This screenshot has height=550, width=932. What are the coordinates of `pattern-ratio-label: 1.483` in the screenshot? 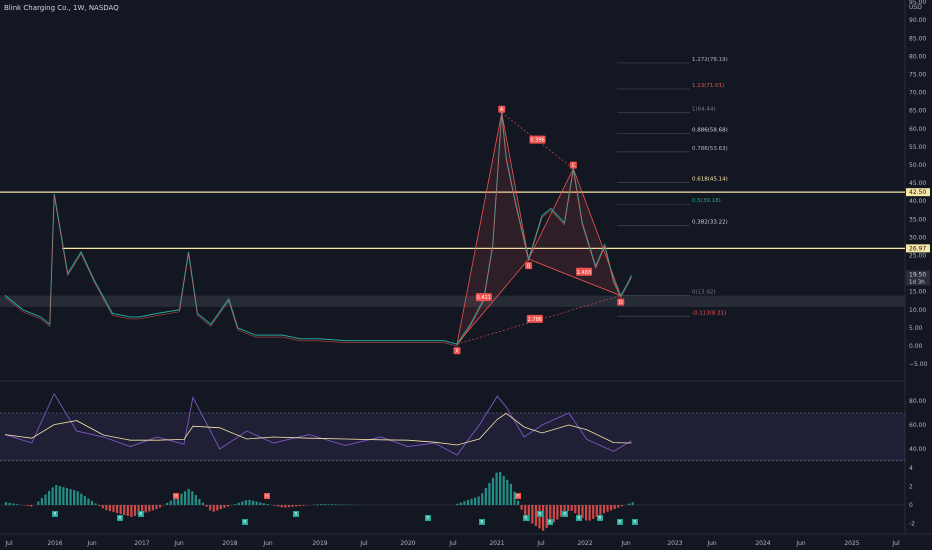 It's located at (584, 273).